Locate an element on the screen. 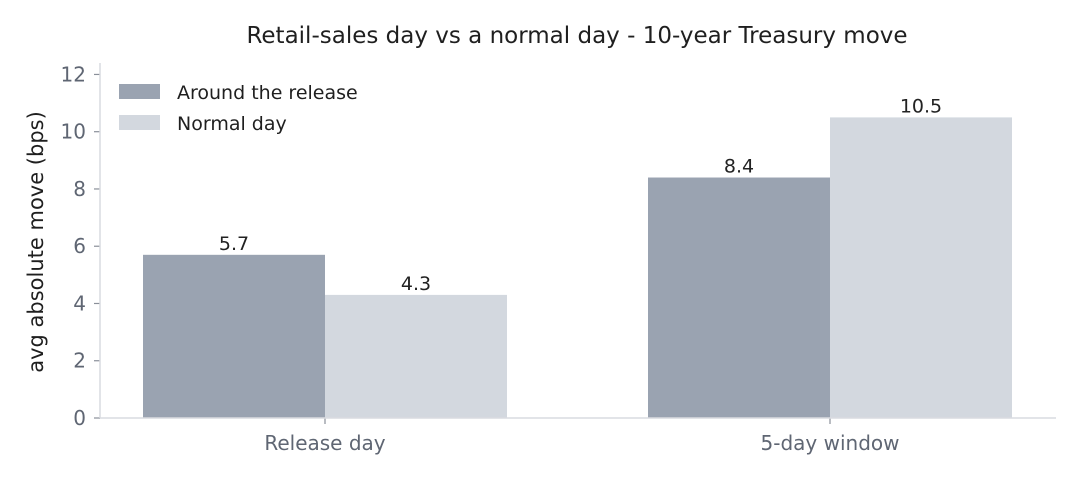 This screenshot has width=1080, height=480. legend-label: Around the release is located at coordinates (267, 93).